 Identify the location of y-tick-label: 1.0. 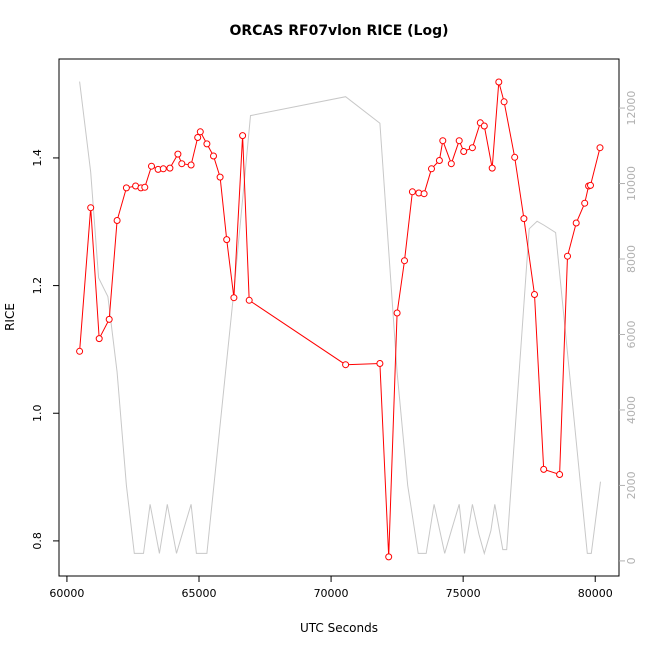
(37, 413).